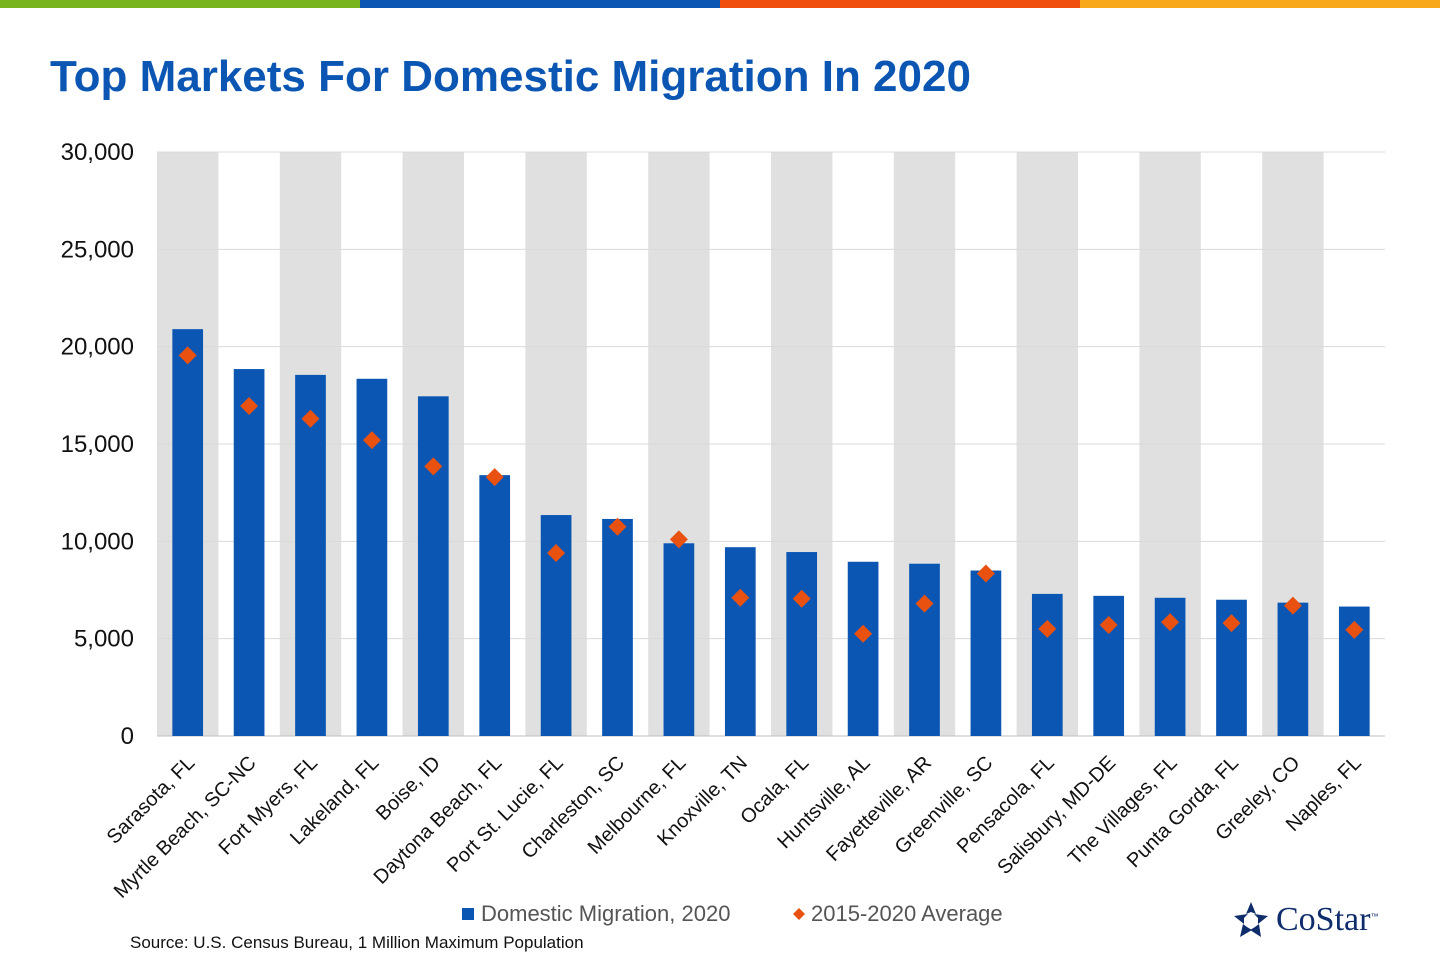 The image size is (1440, 960). What do you see at coordinates (97, 152) in the screenshot?
I see `y-tick-label: 30,000` at bounding box center [97, 152].